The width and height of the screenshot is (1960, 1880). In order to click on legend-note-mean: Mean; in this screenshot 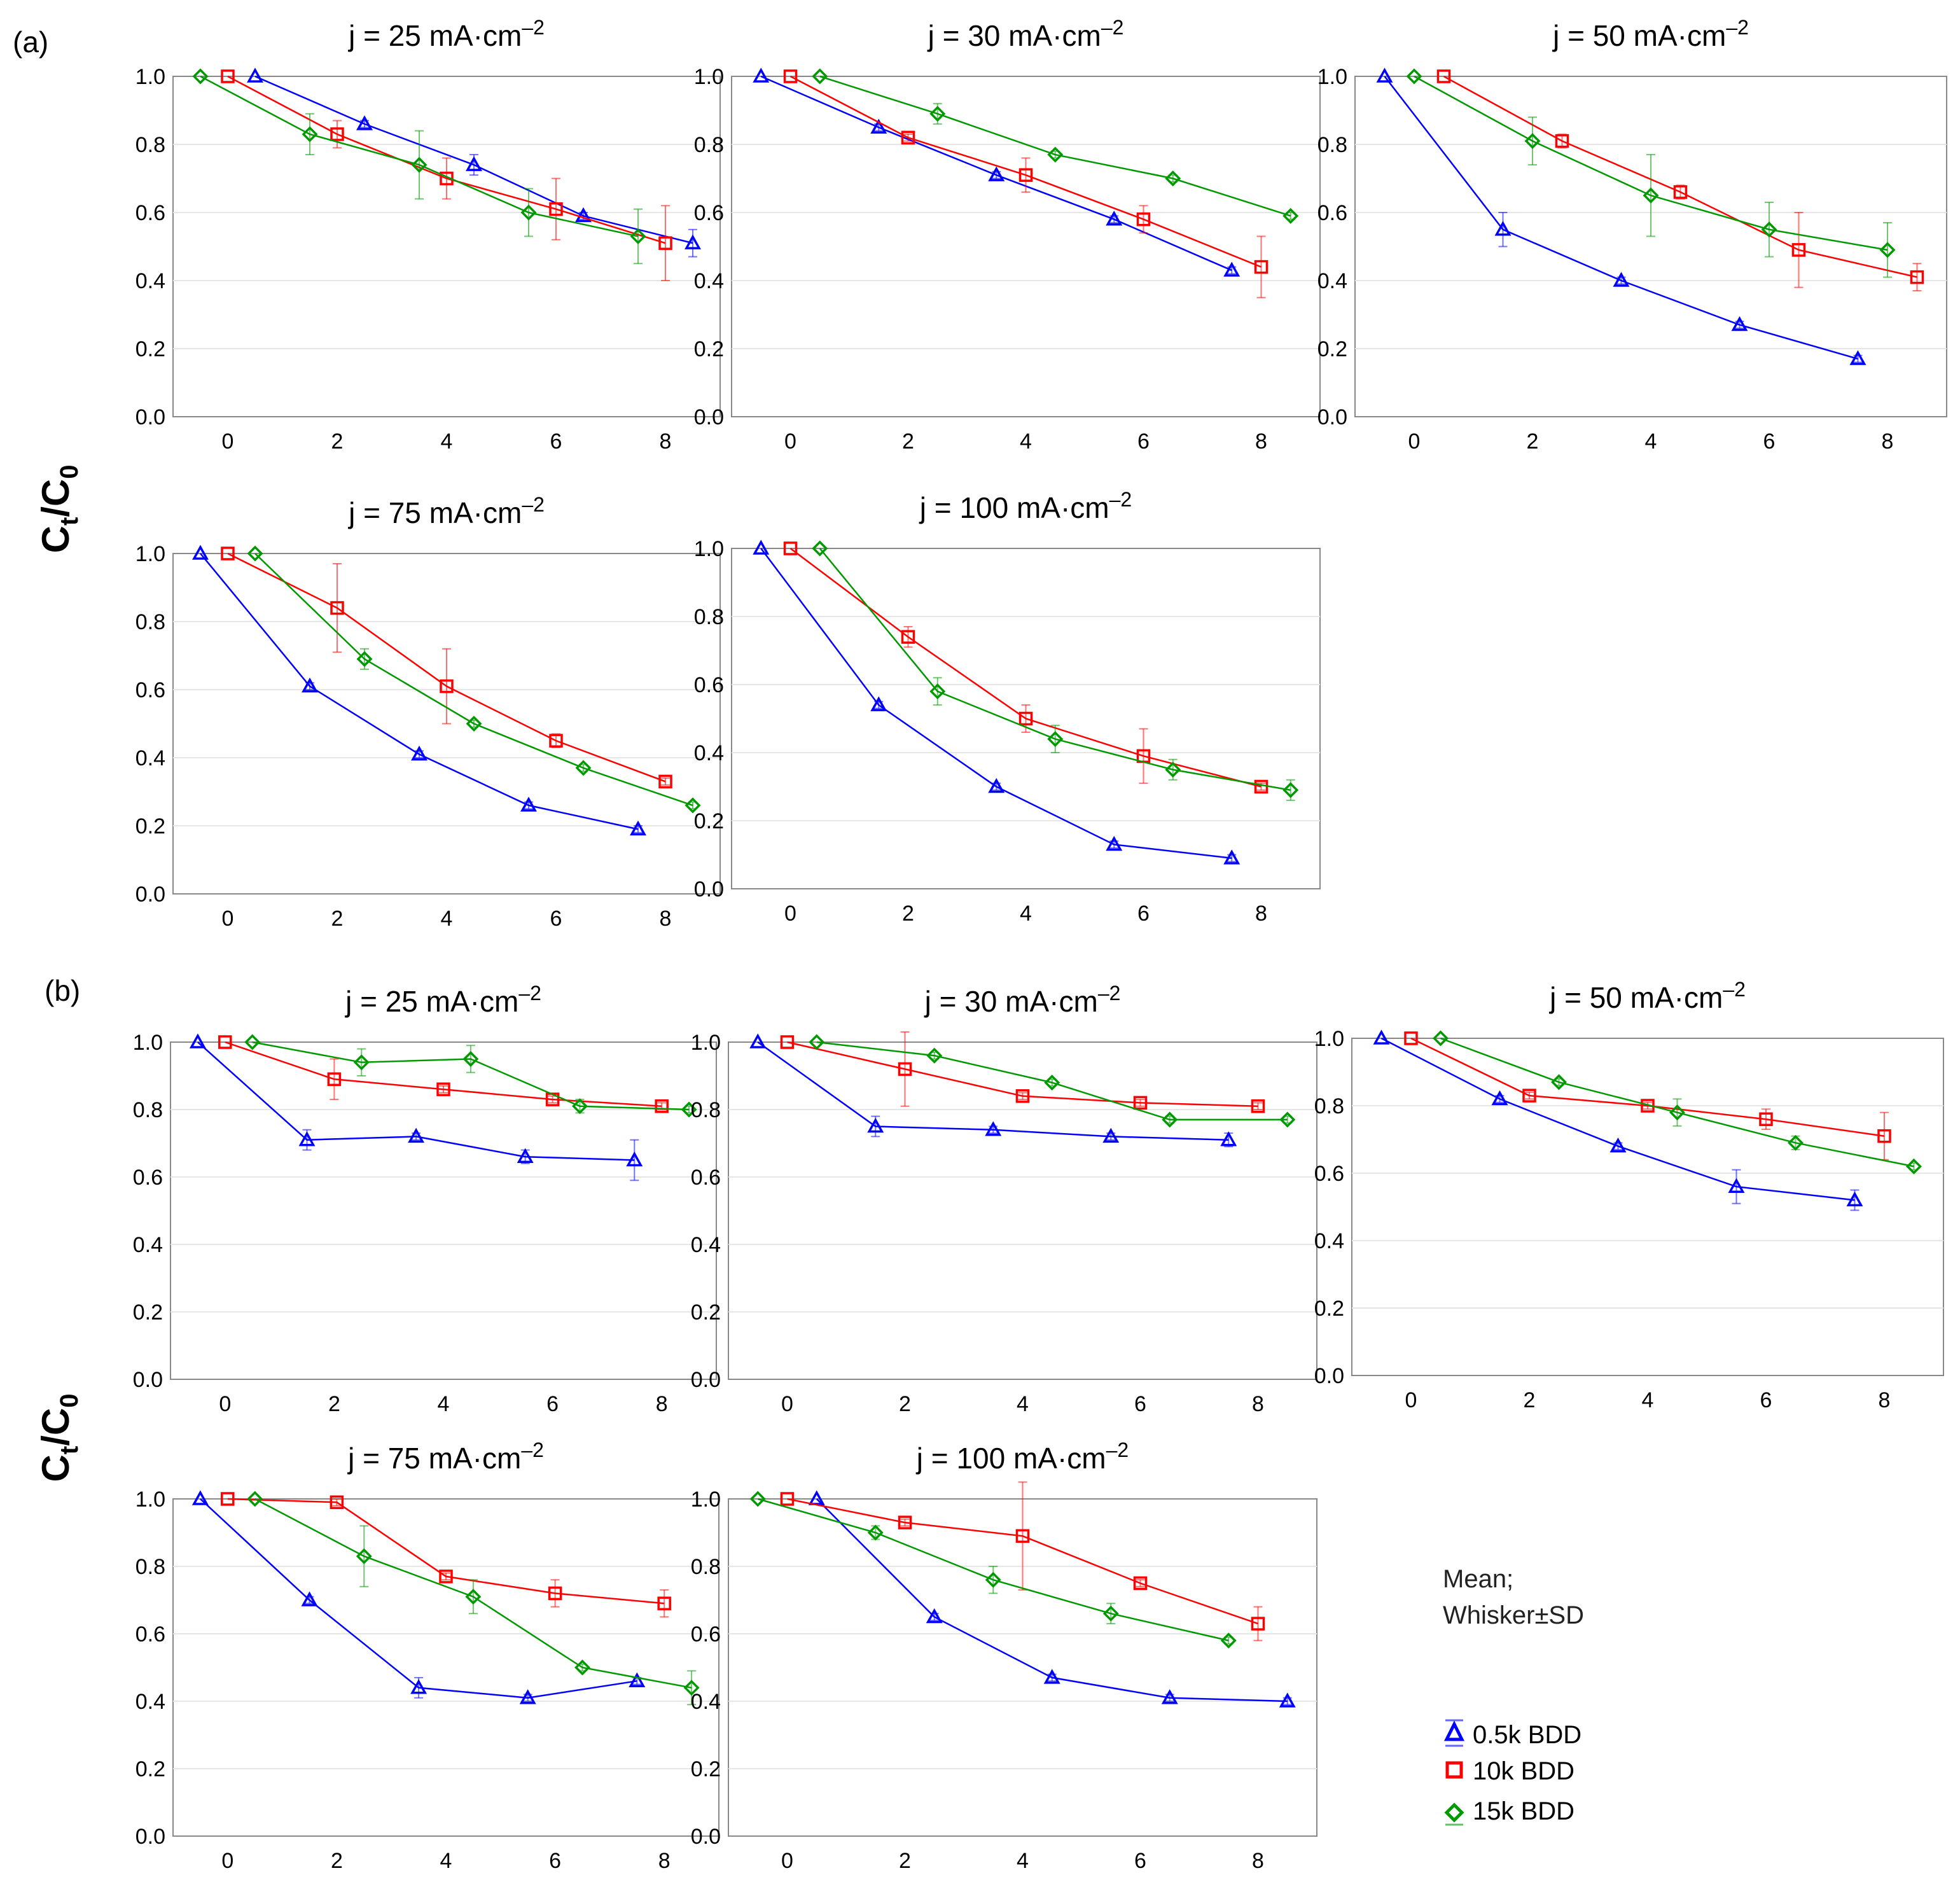, I will do `click(1478, 1579)`.